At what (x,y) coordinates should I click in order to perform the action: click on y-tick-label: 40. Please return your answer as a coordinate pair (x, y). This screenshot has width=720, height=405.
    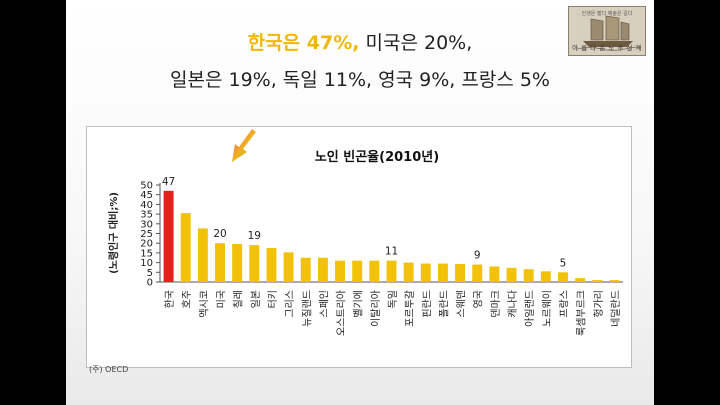
    Looking at the image, I should click on (146, 205).